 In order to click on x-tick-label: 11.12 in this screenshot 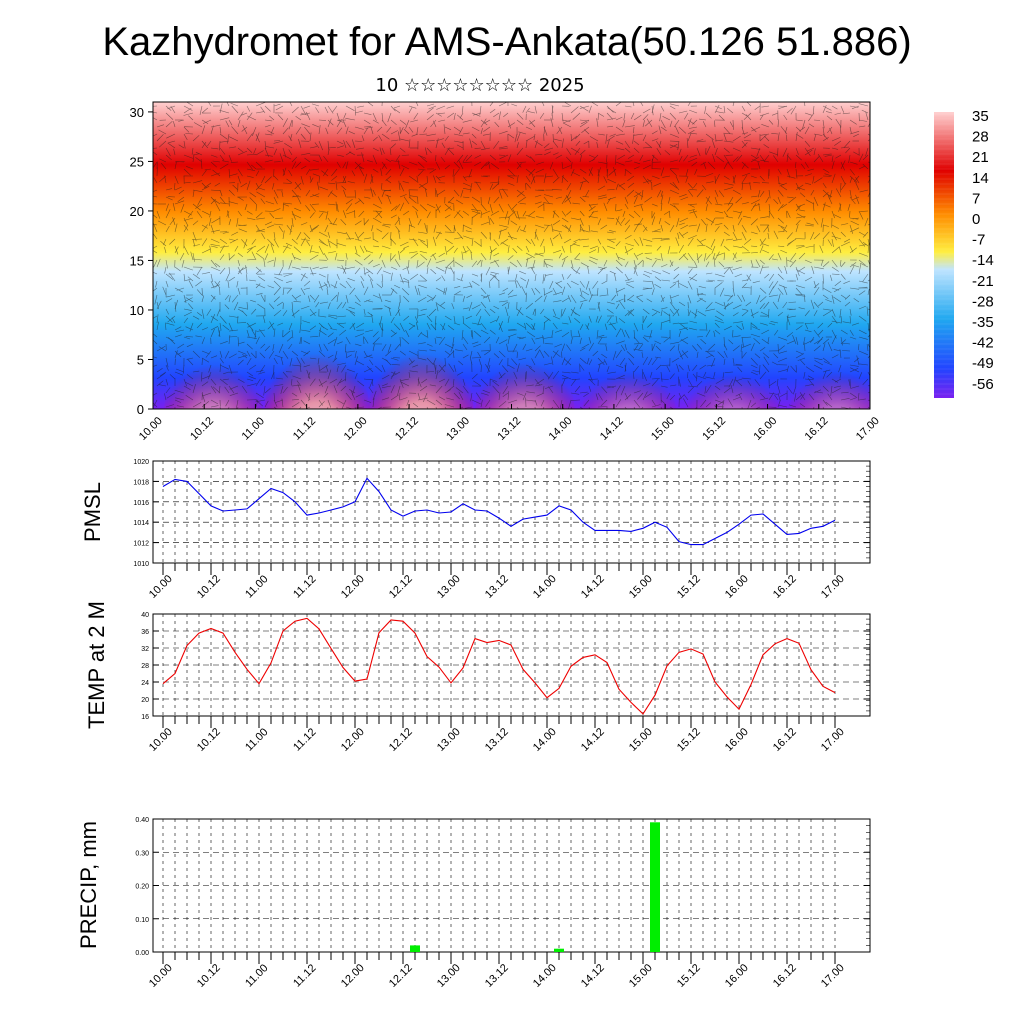, I will do `click(304, 586)`.